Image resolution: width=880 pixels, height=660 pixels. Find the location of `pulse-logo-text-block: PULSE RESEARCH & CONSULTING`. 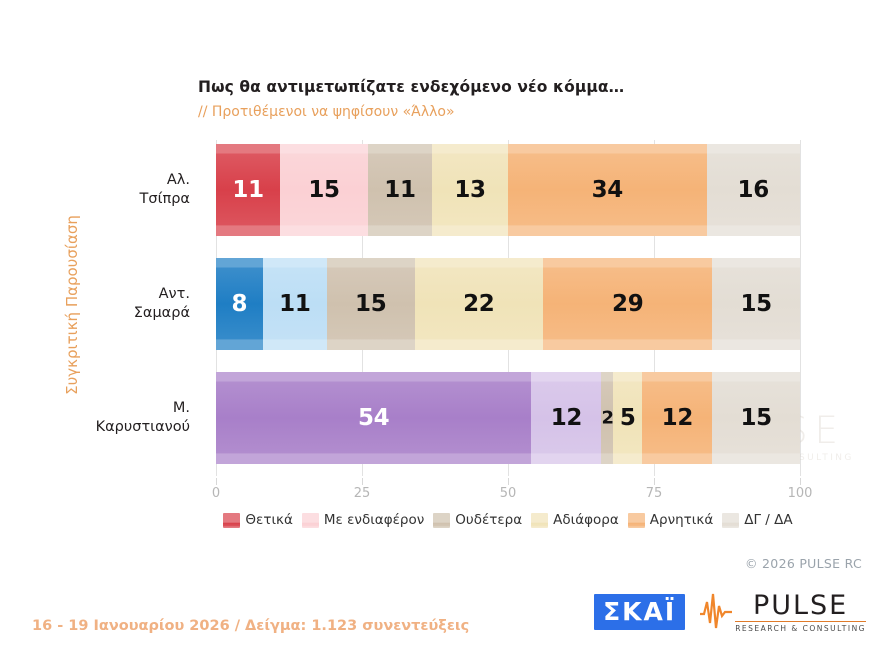

pulse-logo-text-block: PULSE RESEARCH & CONSULTING is located at coordinates (800, 612).